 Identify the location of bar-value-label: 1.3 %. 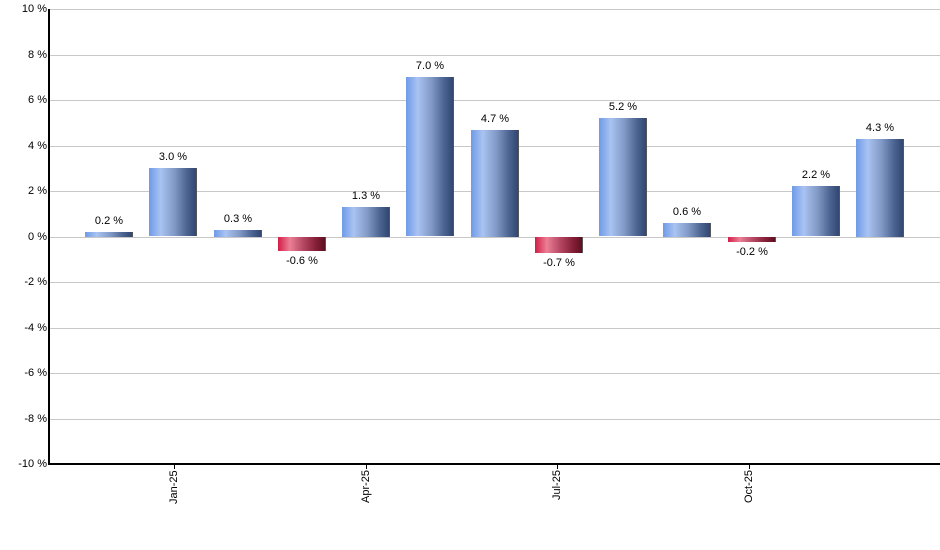
(366, 196).